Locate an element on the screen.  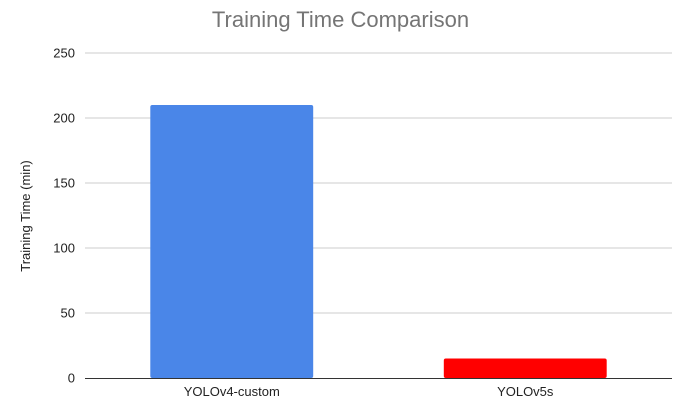
x-tick-label: YOLOv5s is located at coordinates (525, 391).